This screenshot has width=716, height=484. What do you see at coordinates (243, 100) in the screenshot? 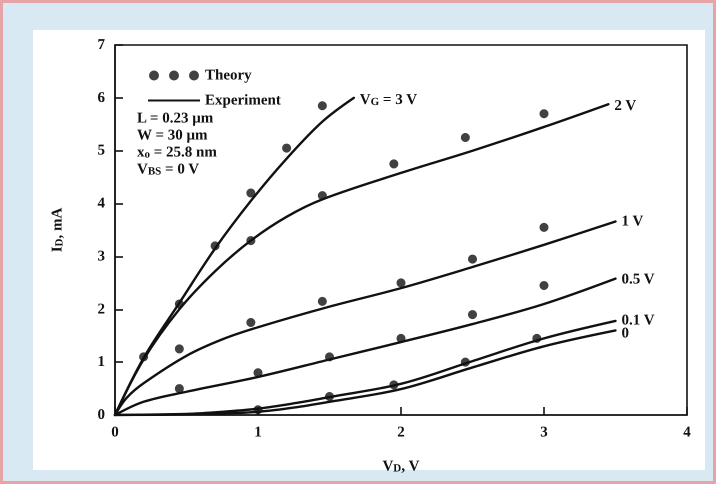
I see `legend-label: Experiment` at bounding box center [243, 100].